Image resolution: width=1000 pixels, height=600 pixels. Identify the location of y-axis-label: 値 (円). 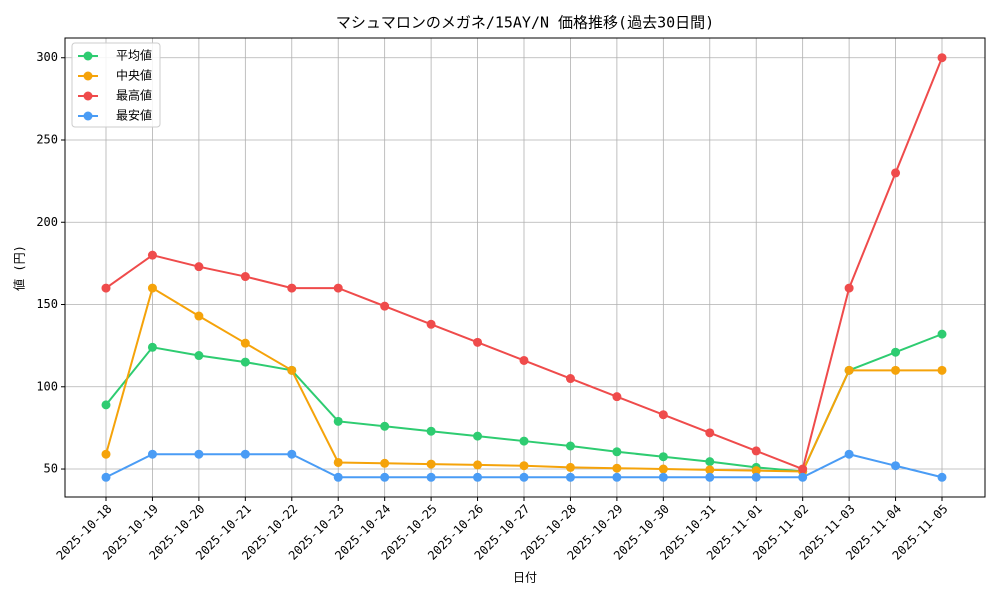
(19, 268).